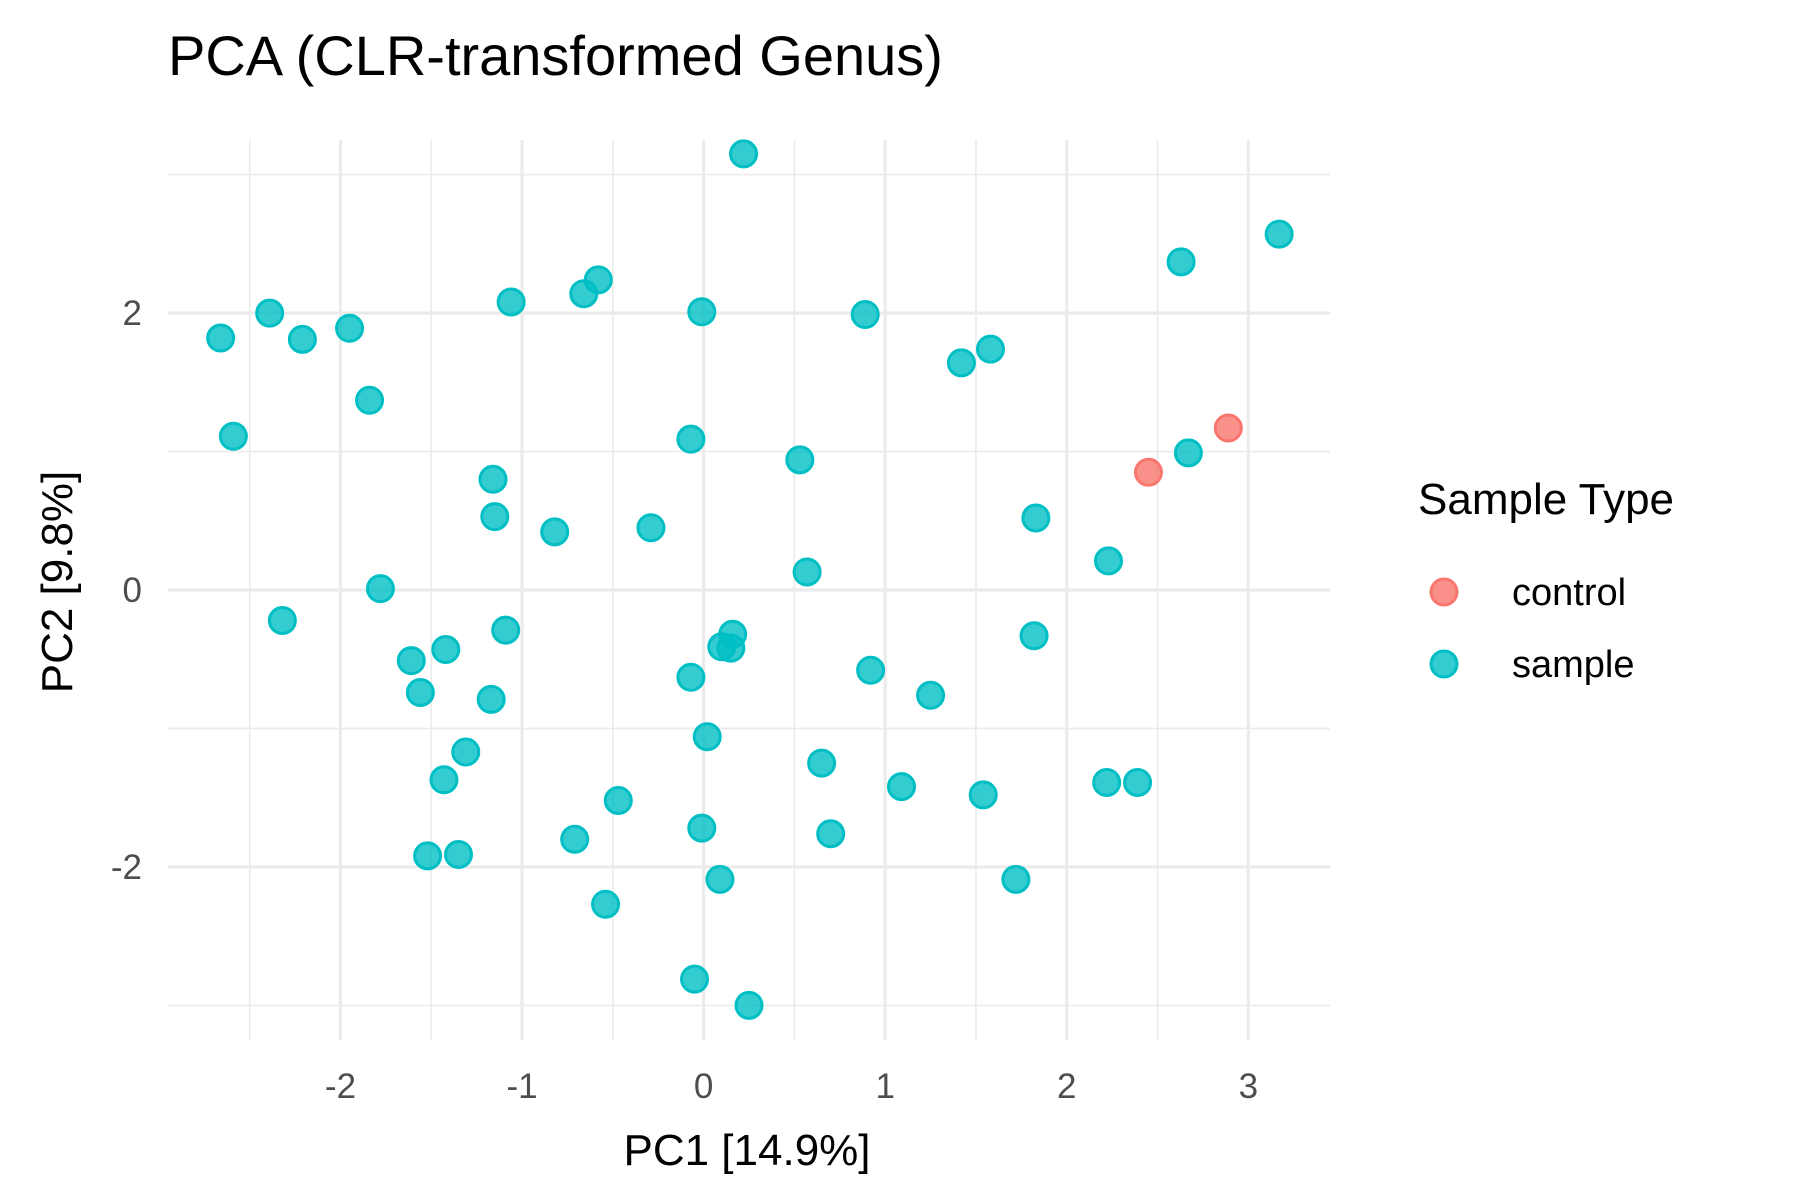 This screenshot has width=1800, height=1200. I want to click on y-axis-title: PC2 [9.8%], so click(57, 582).